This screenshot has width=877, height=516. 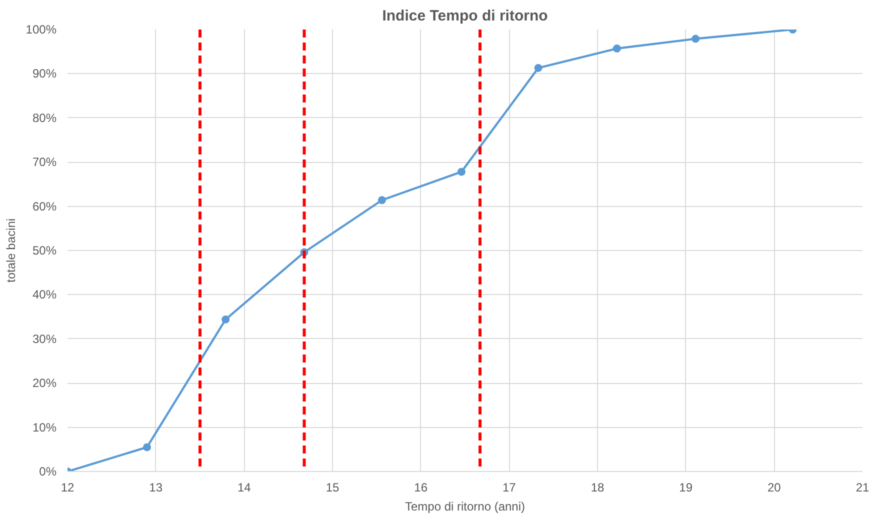 What do you see at coordinates (465, 16) in the screenshot?
I see `chart-title: Indice Tempo di ritorno` at bounding box center [465, 16].